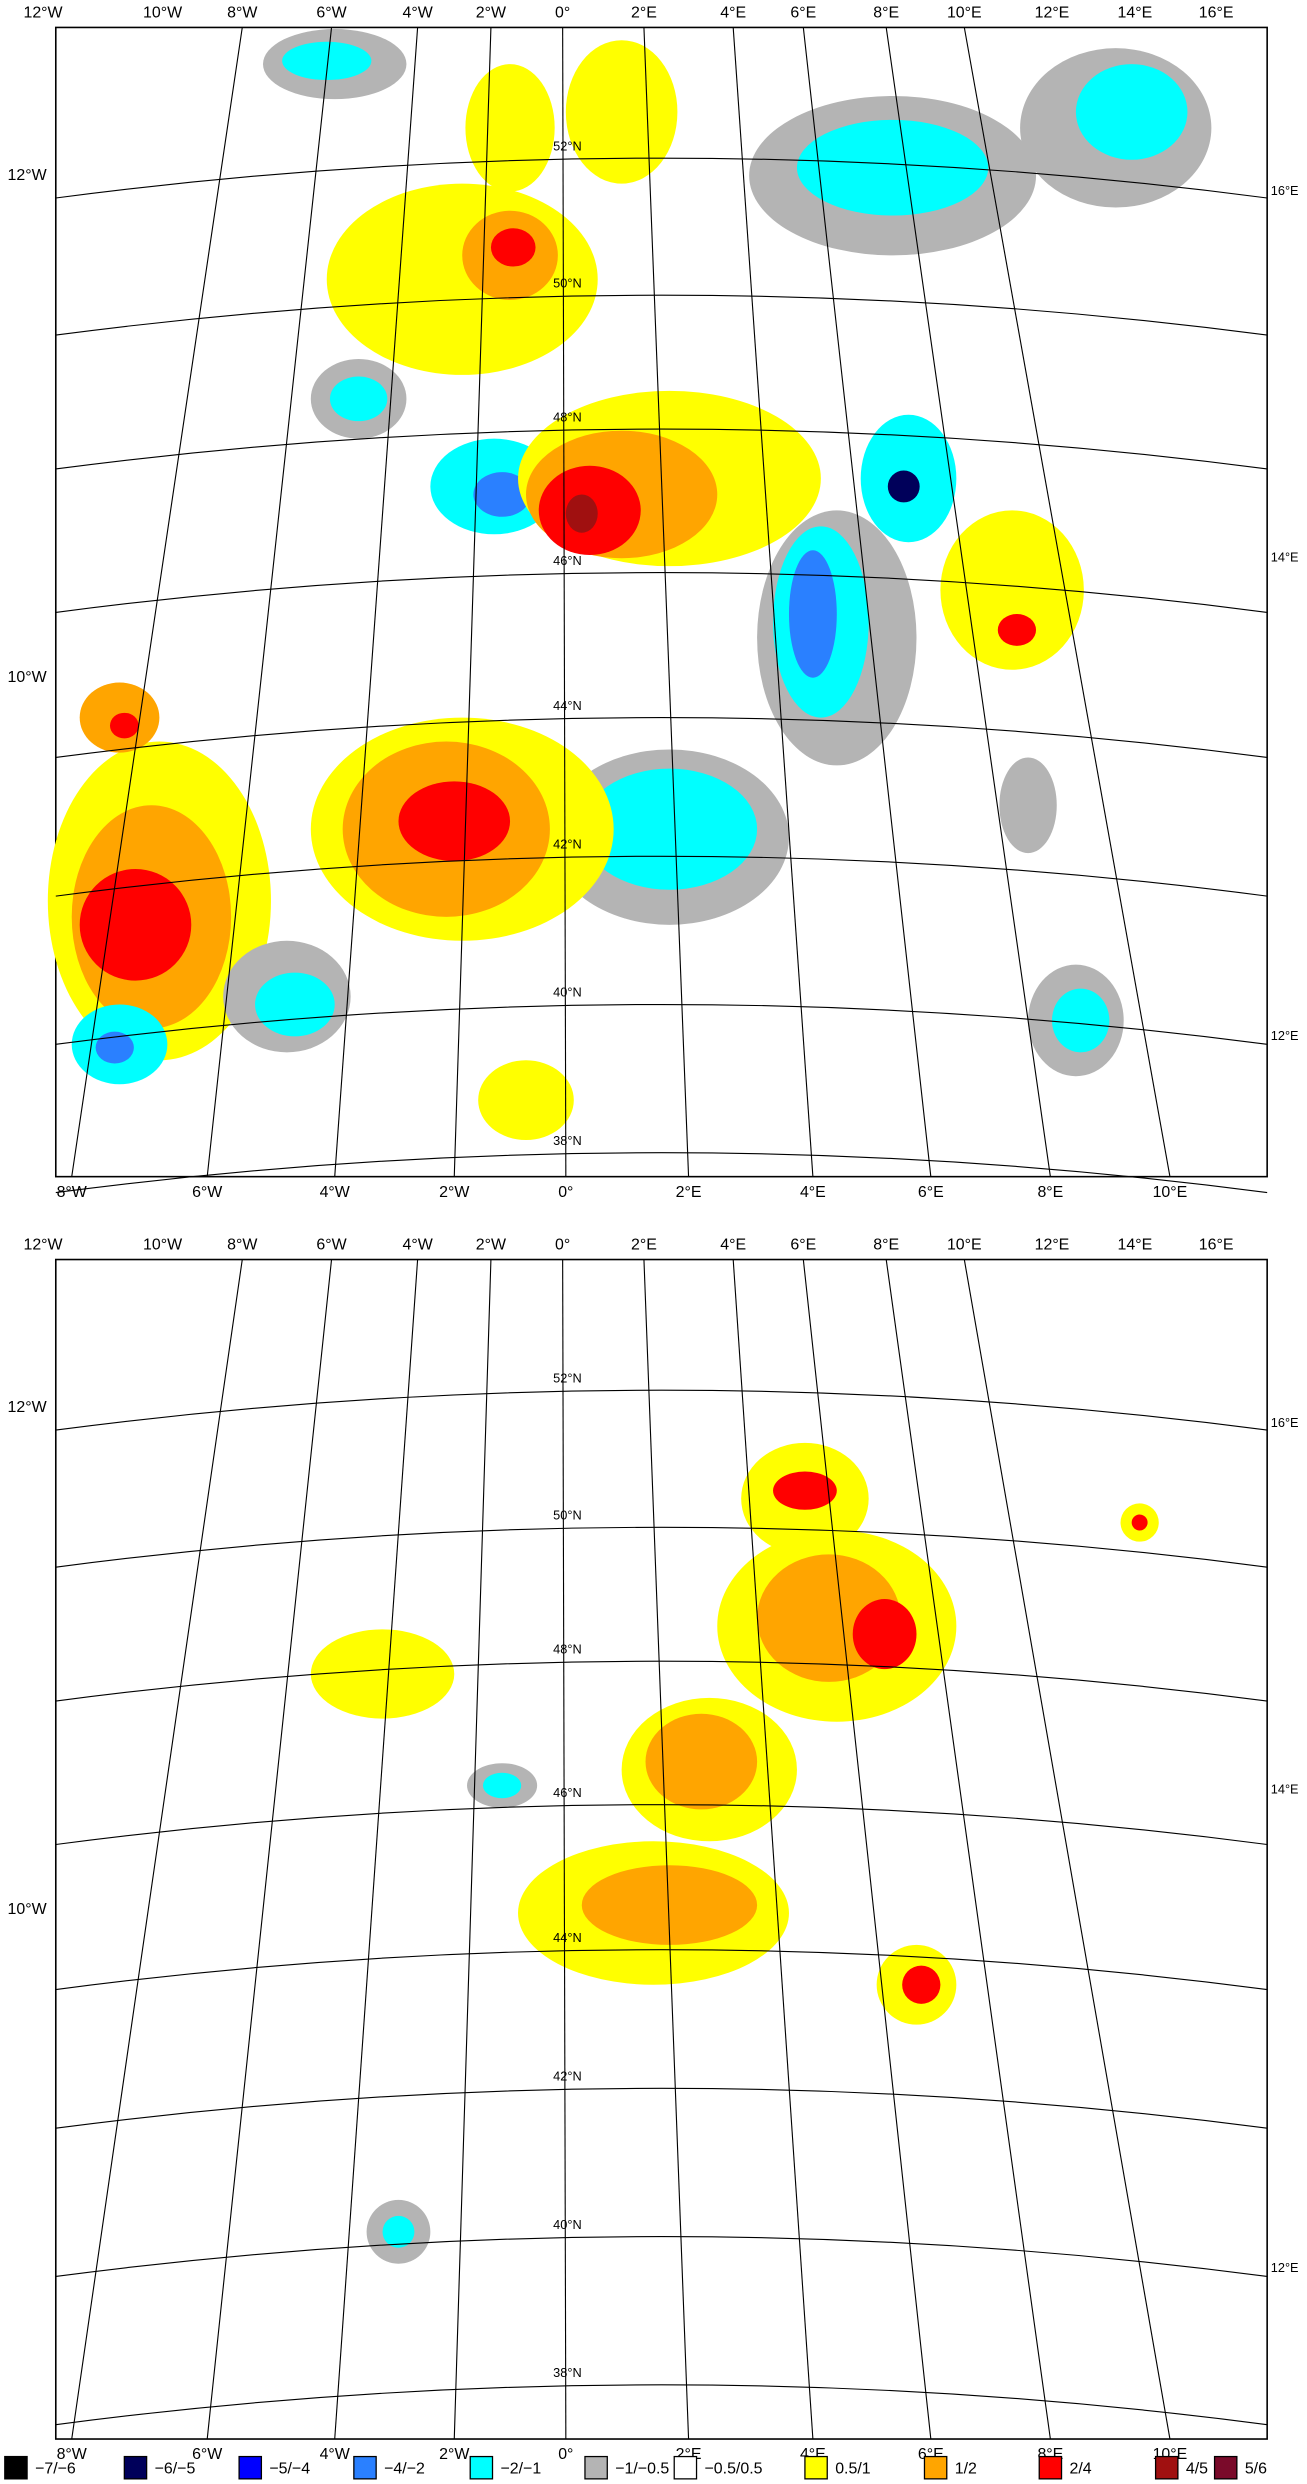 This screenshot has width=1307, height=2484. I want to click on lat-label: 38°N, so click(567, 1140).